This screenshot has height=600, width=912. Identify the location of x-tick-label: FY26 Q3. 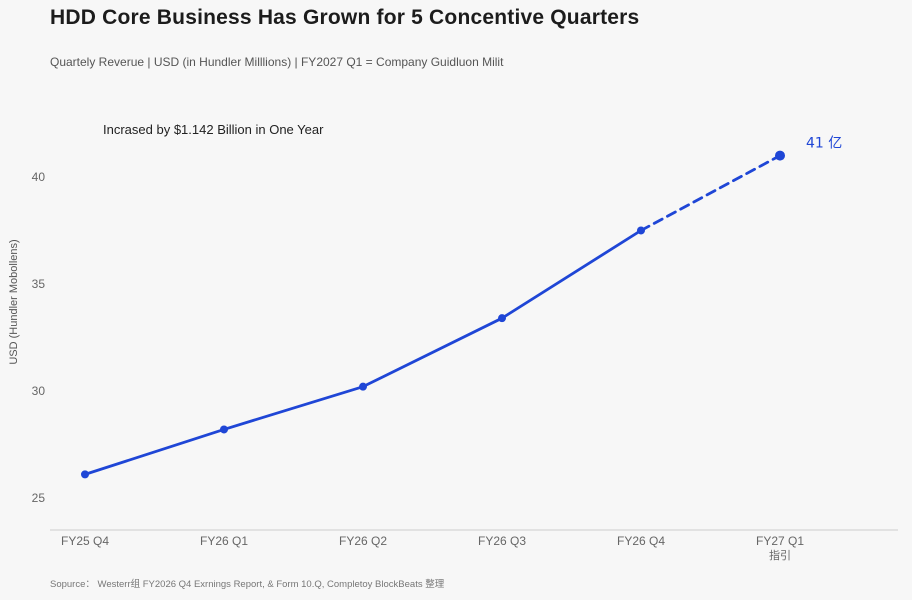
(502, 541).